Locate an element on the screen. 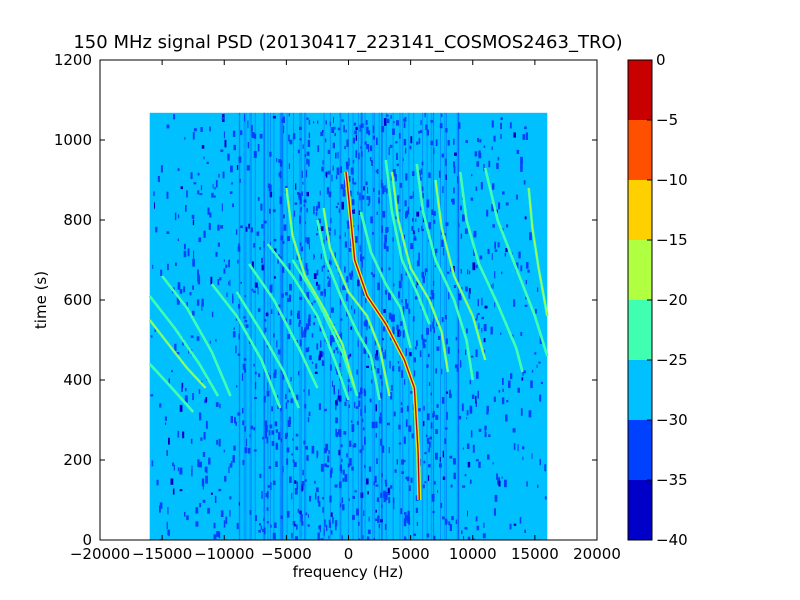  signal-trace is located at coordinates (407, 242).